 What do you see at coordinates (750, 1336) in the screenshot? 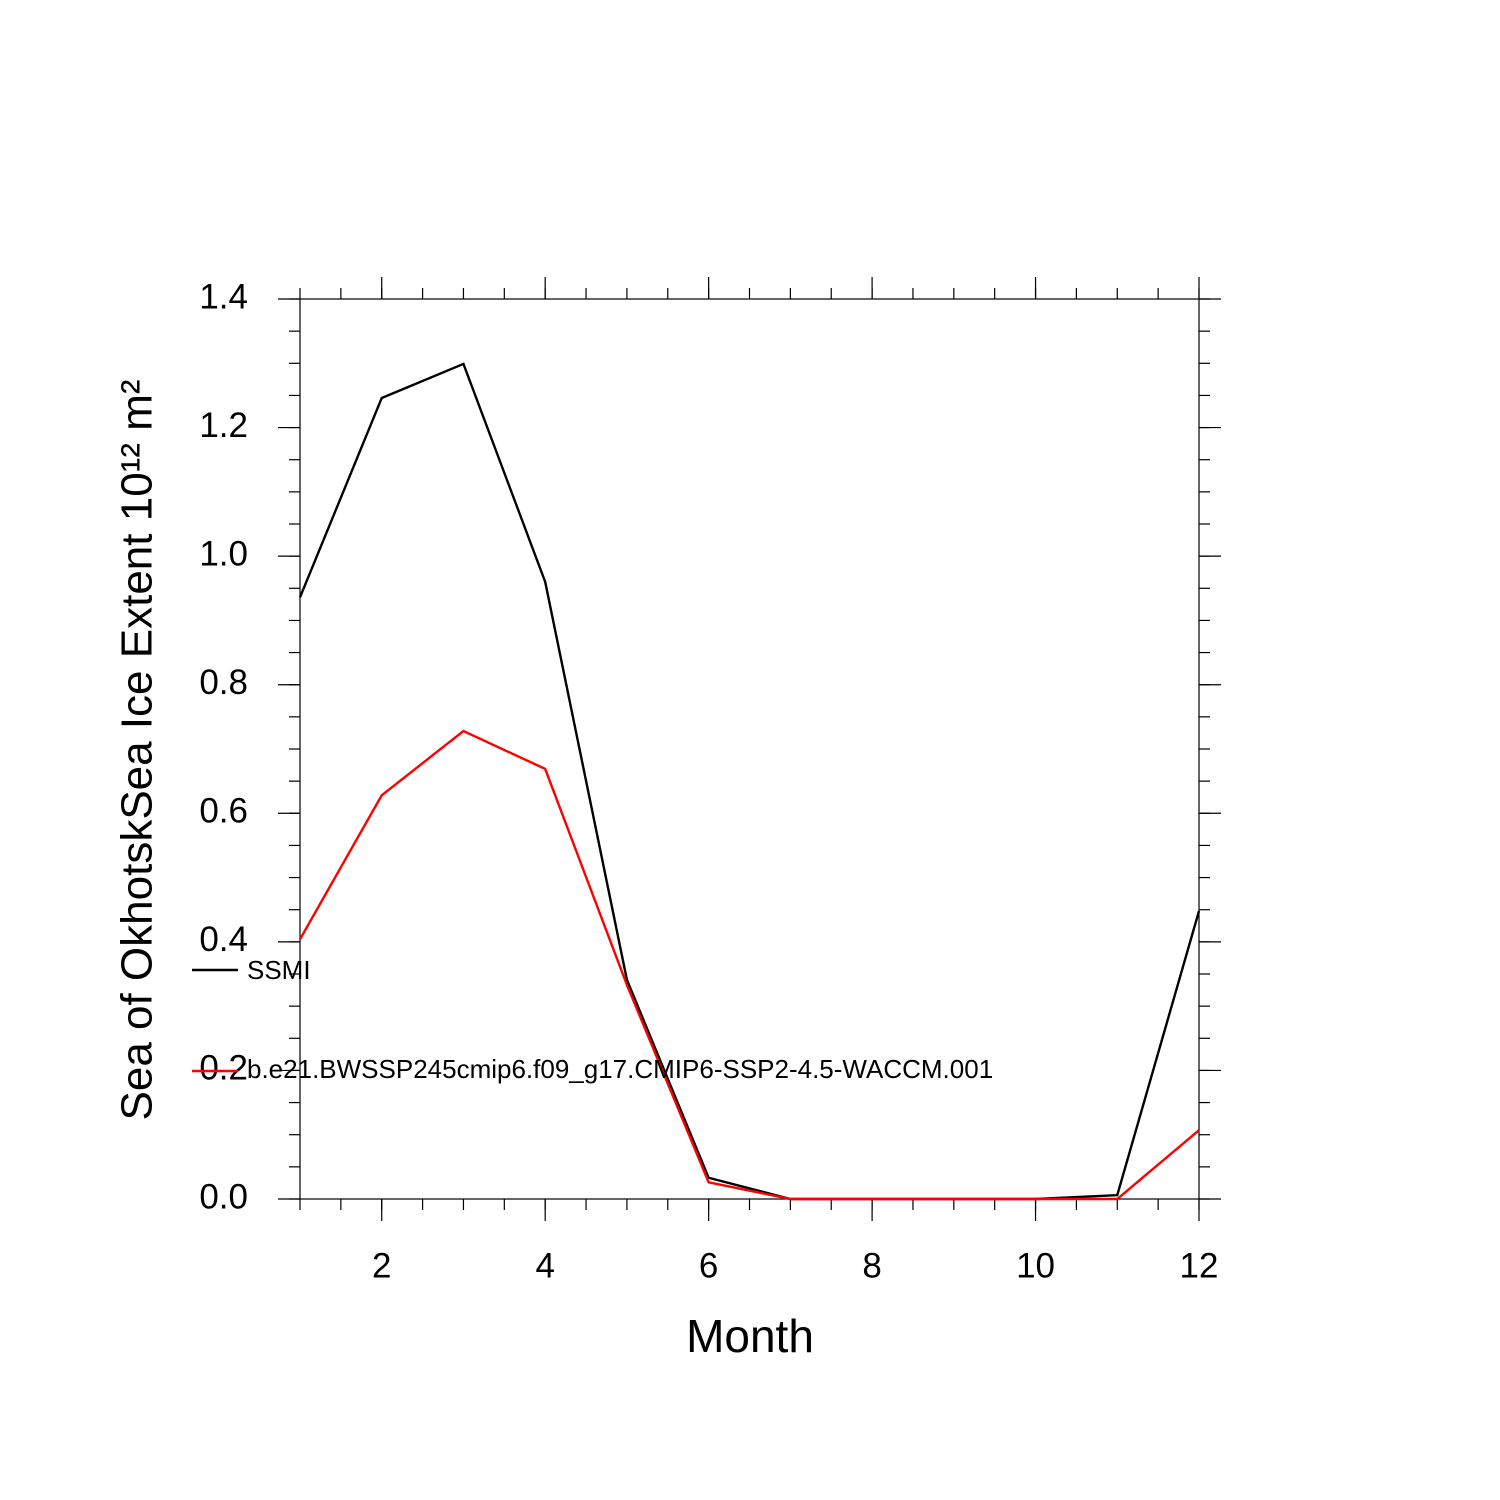
I see `x-axis-label: Month` at bounding box center [750, 1336].